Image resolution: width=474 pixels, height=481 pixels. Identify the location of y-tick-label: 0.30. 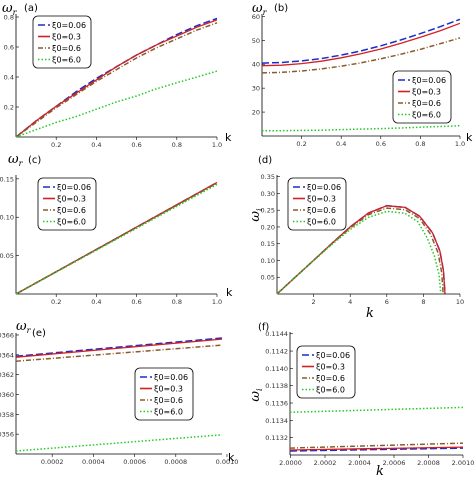
(268, 194).